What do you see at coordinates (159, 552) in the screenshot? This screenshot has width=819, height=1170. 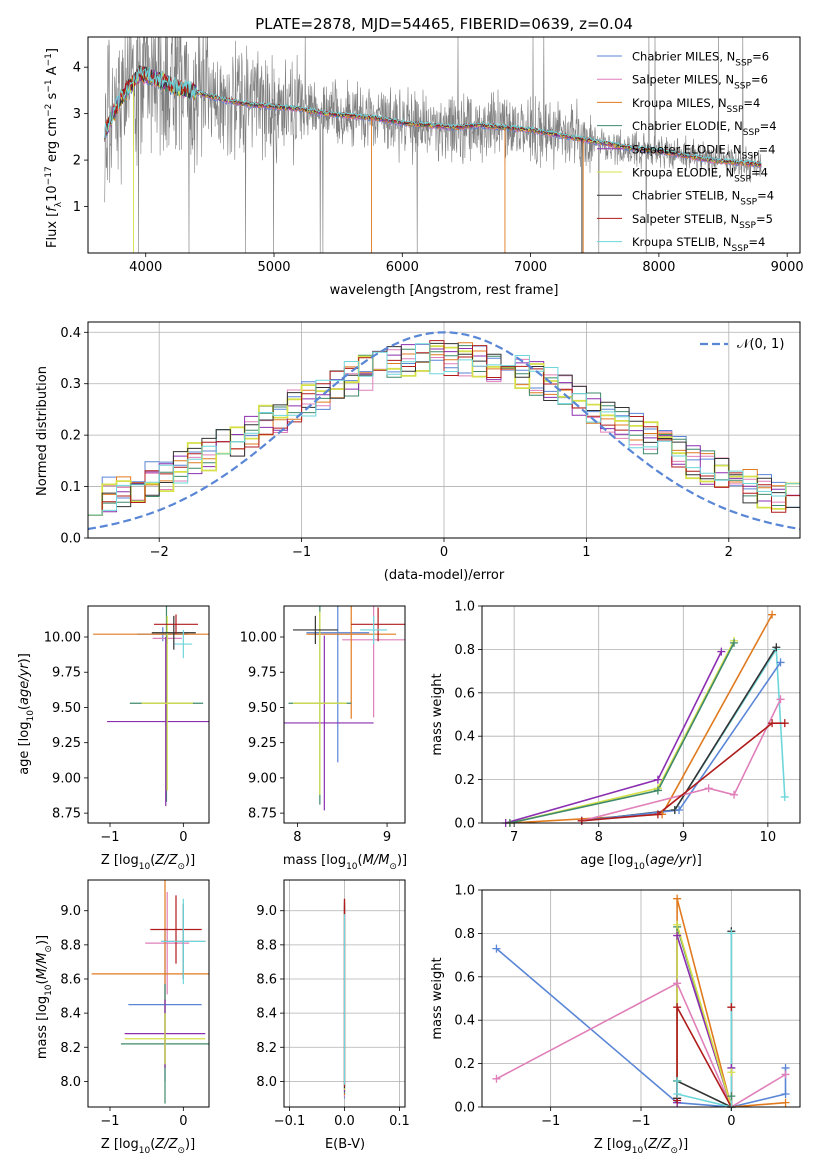 I see `x-tick-label: −2` at bounding box center [159, 552].